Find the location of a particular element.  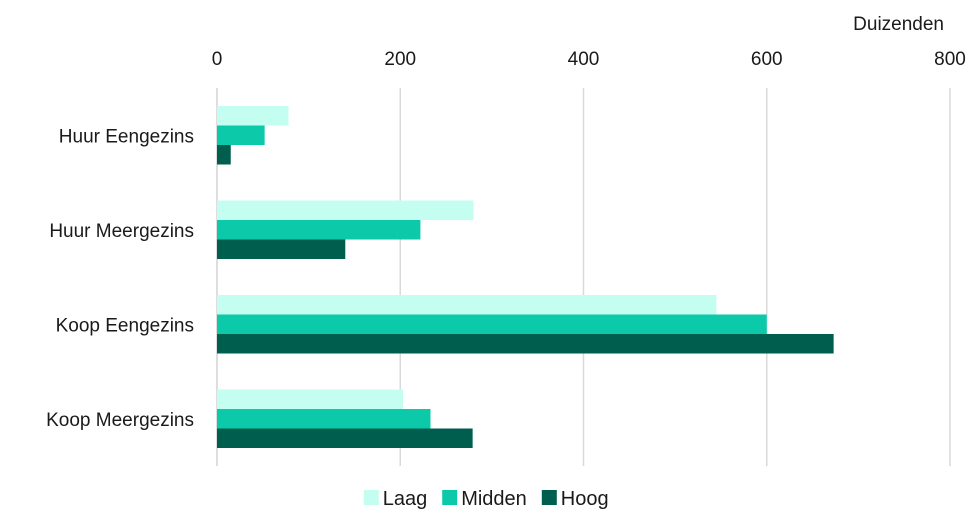

category-label: Huur Eengezins is located at coordinates (126, 136).